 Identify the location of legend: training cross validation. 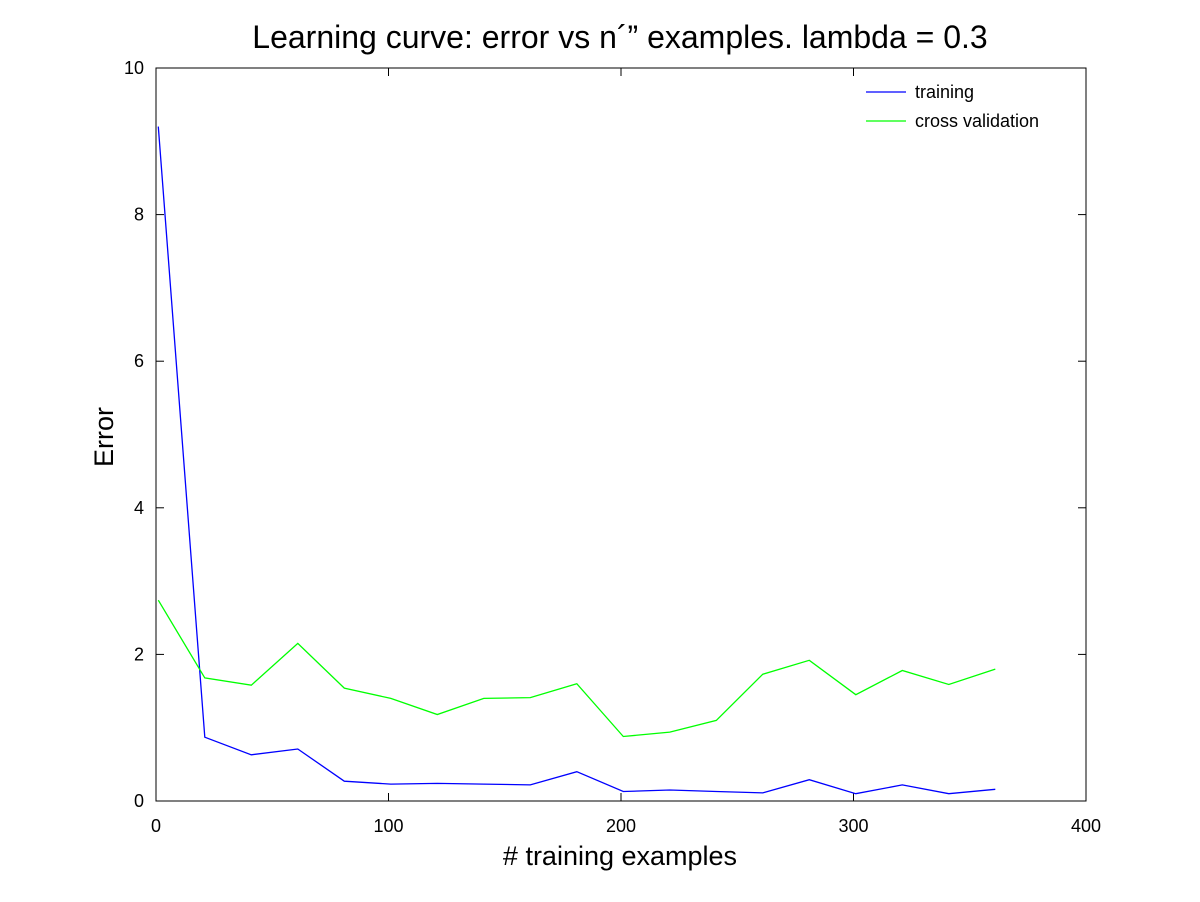
(952, 106).